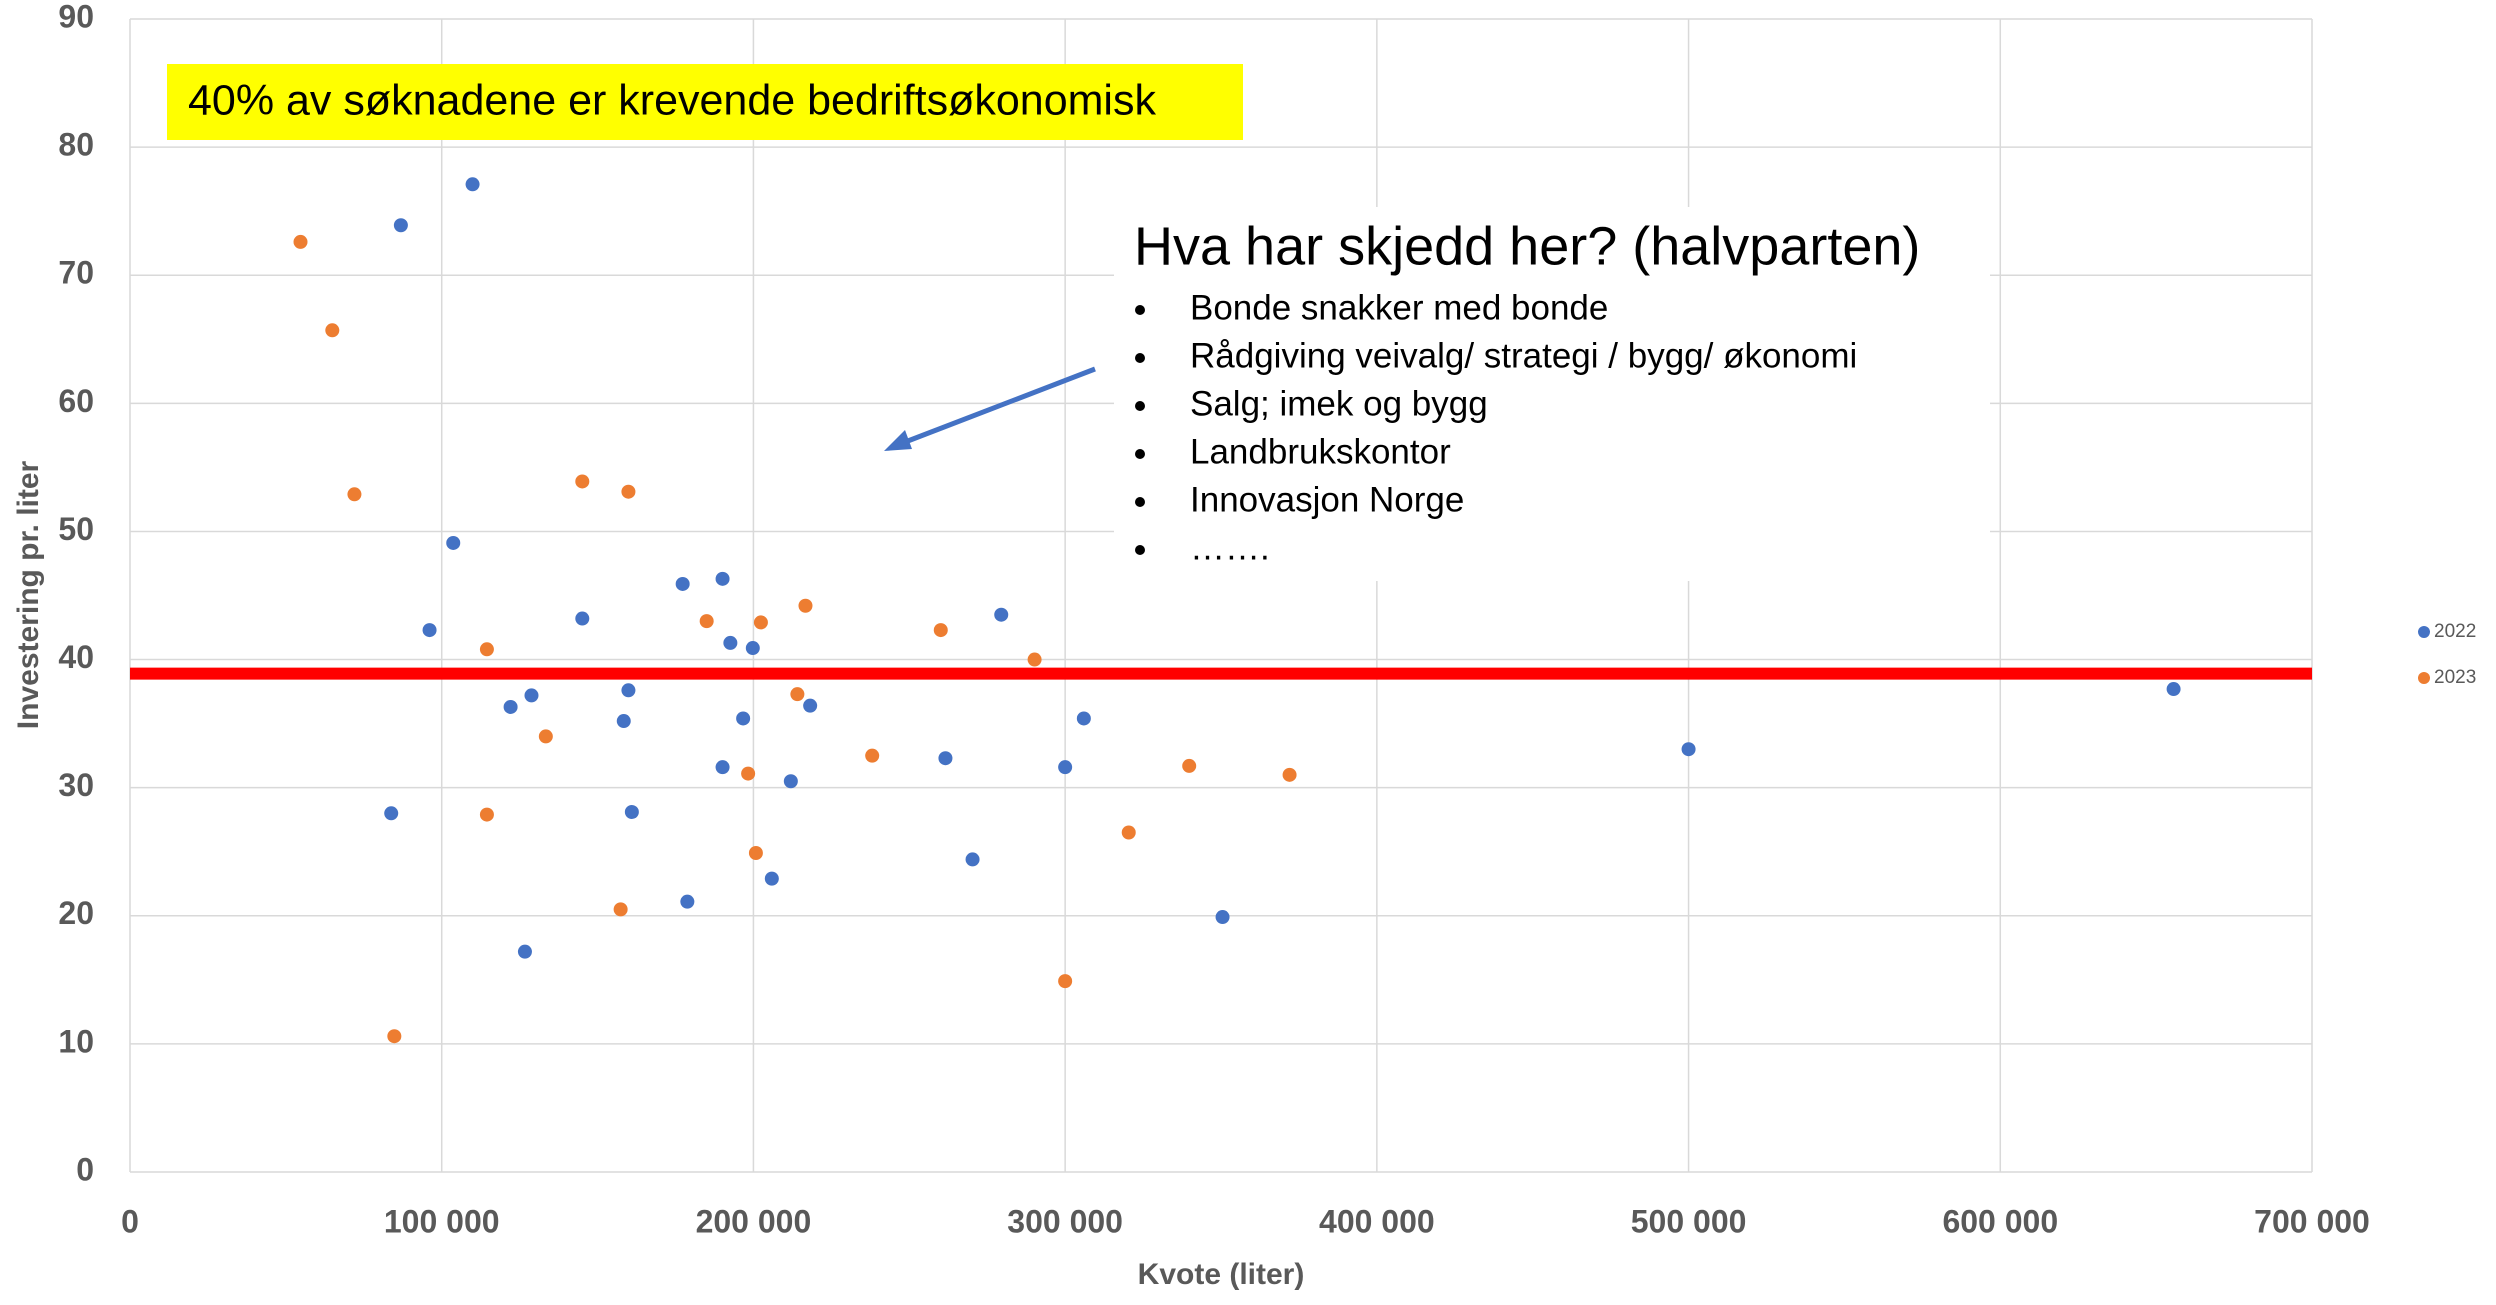 This screenshot has width=2496, height=1305. I want to click on x-tick-label: 600 000, so click(2000, 1221).